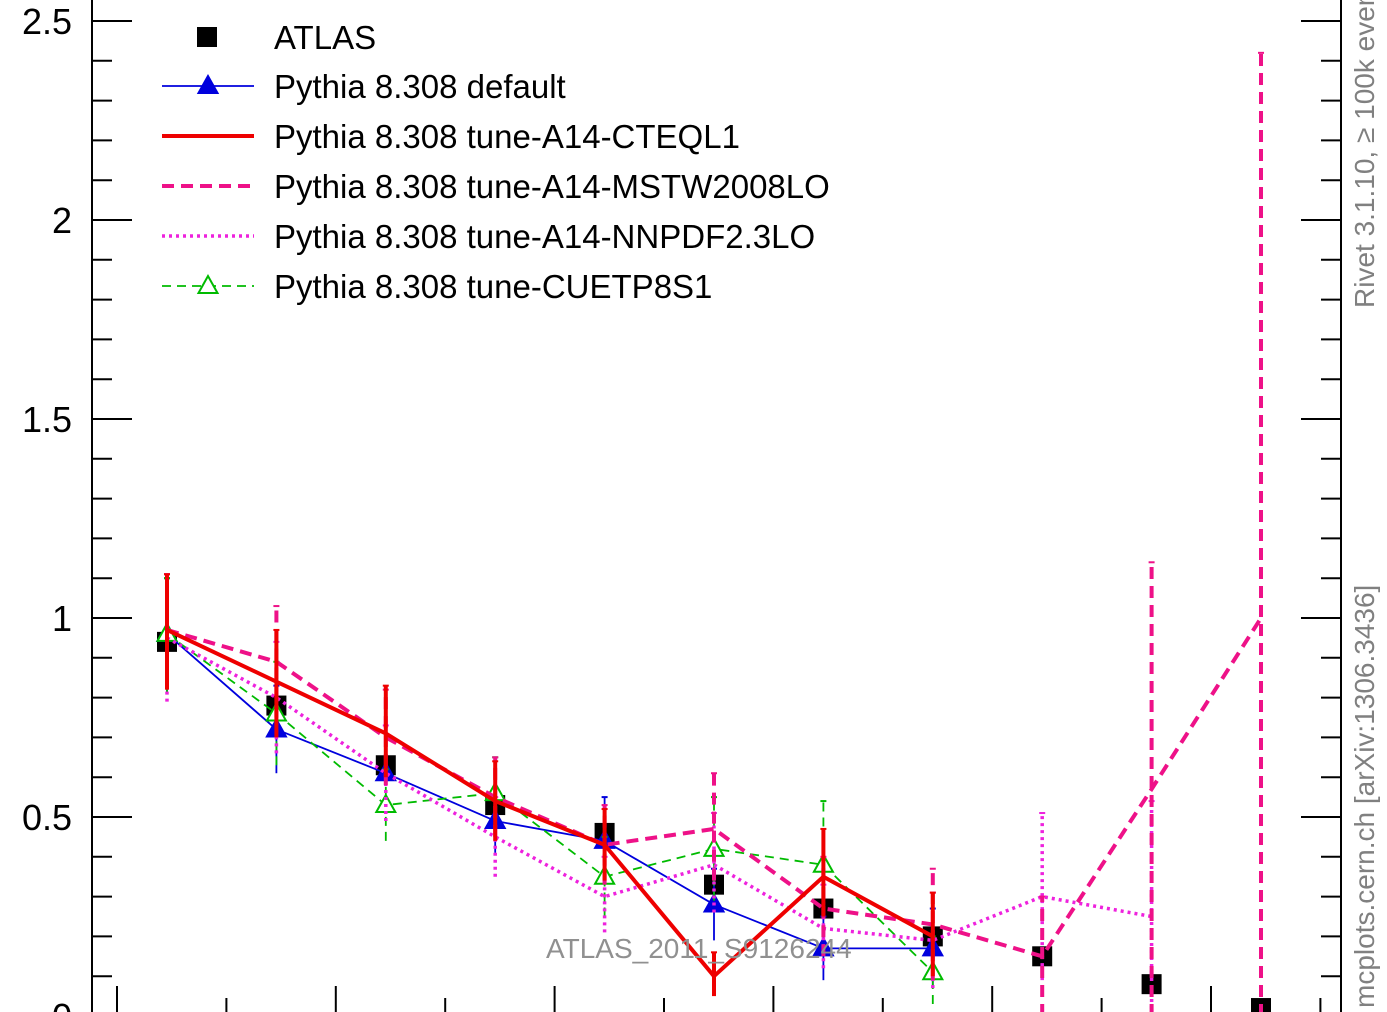 The height and width of the screenshot is (1012, 1387). I want to click on legend-entry-default: Pythia 8.308 default, so click(364, 86).